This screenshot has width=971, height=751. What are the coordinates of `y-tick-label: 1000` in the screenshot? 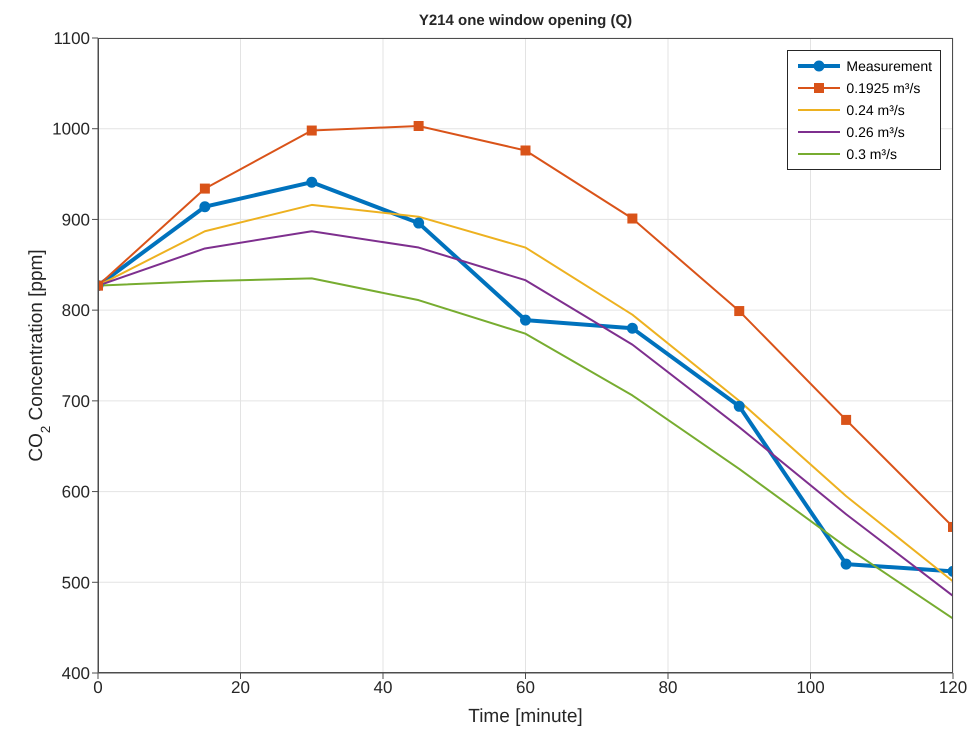 It's located at (71, 129).